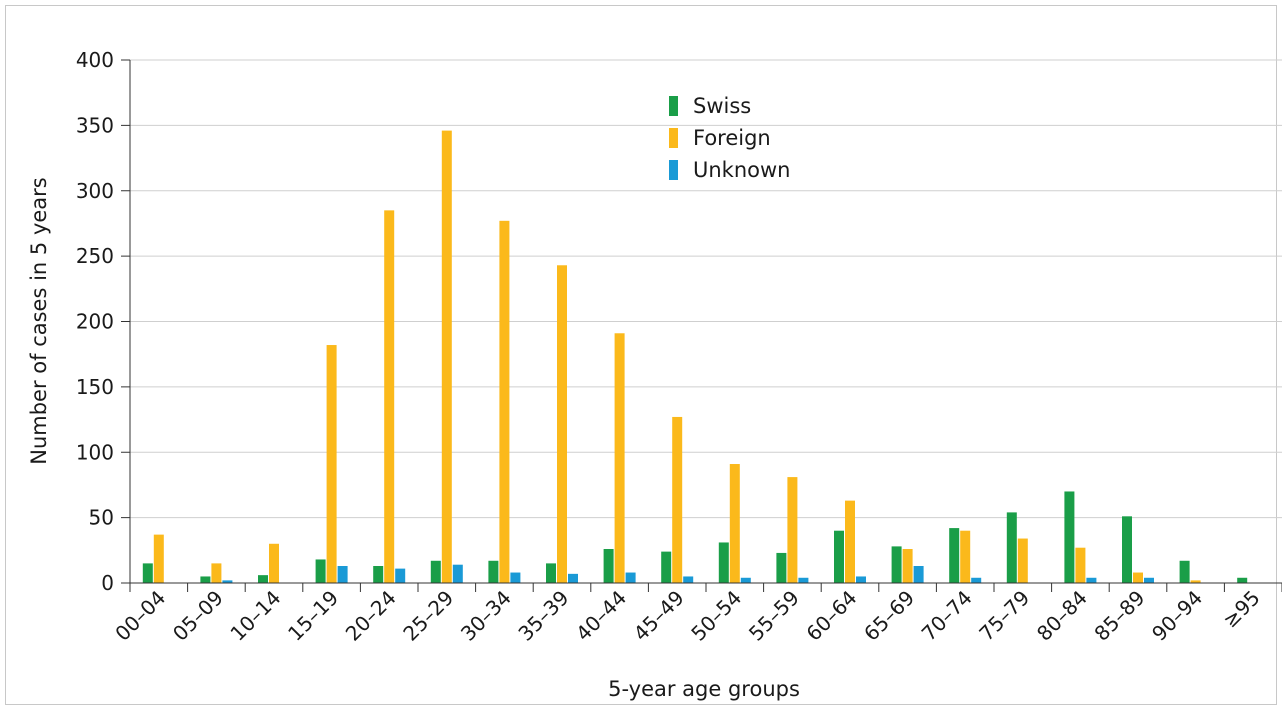  I want to click on y-tick-label: 200, so click(95, 322).